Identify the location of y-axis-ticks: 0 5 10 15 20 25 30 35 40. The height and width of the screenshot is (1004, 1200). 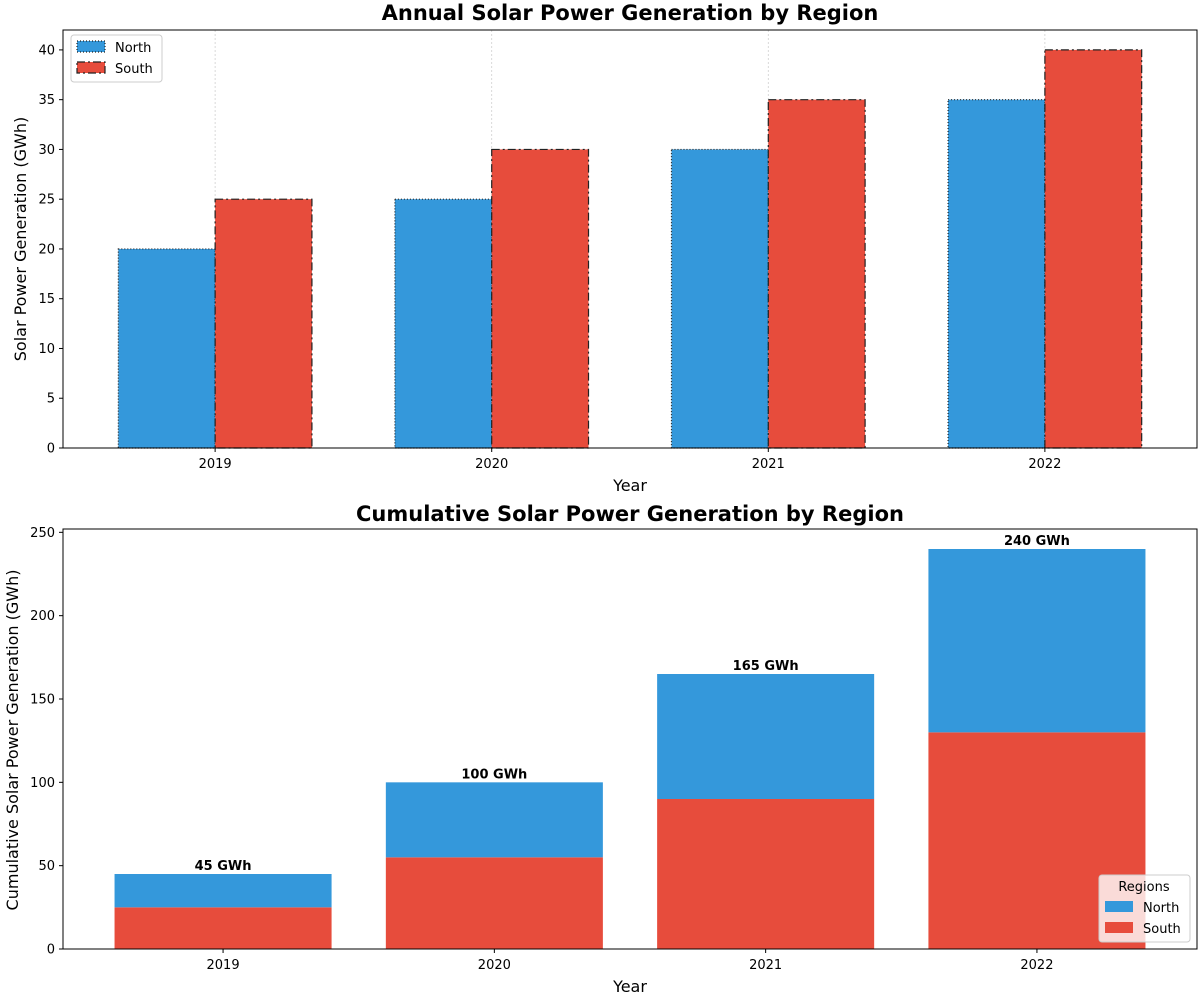
(50, 250).